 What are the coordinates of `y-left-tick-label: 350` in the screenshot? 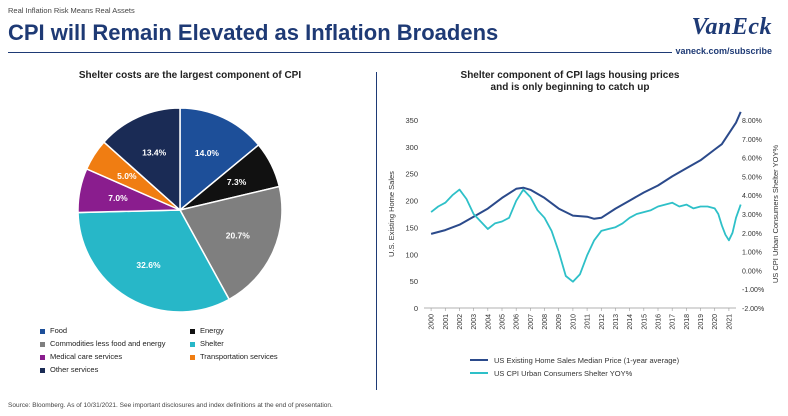 It's located at (411, 120).